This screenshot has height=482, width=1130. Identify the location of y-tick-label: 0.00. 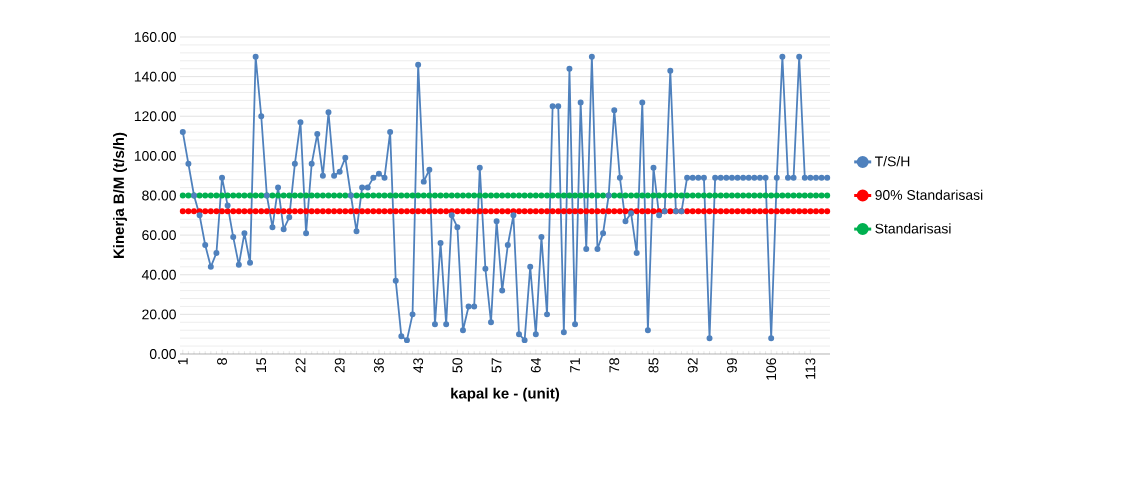
(162, 354).